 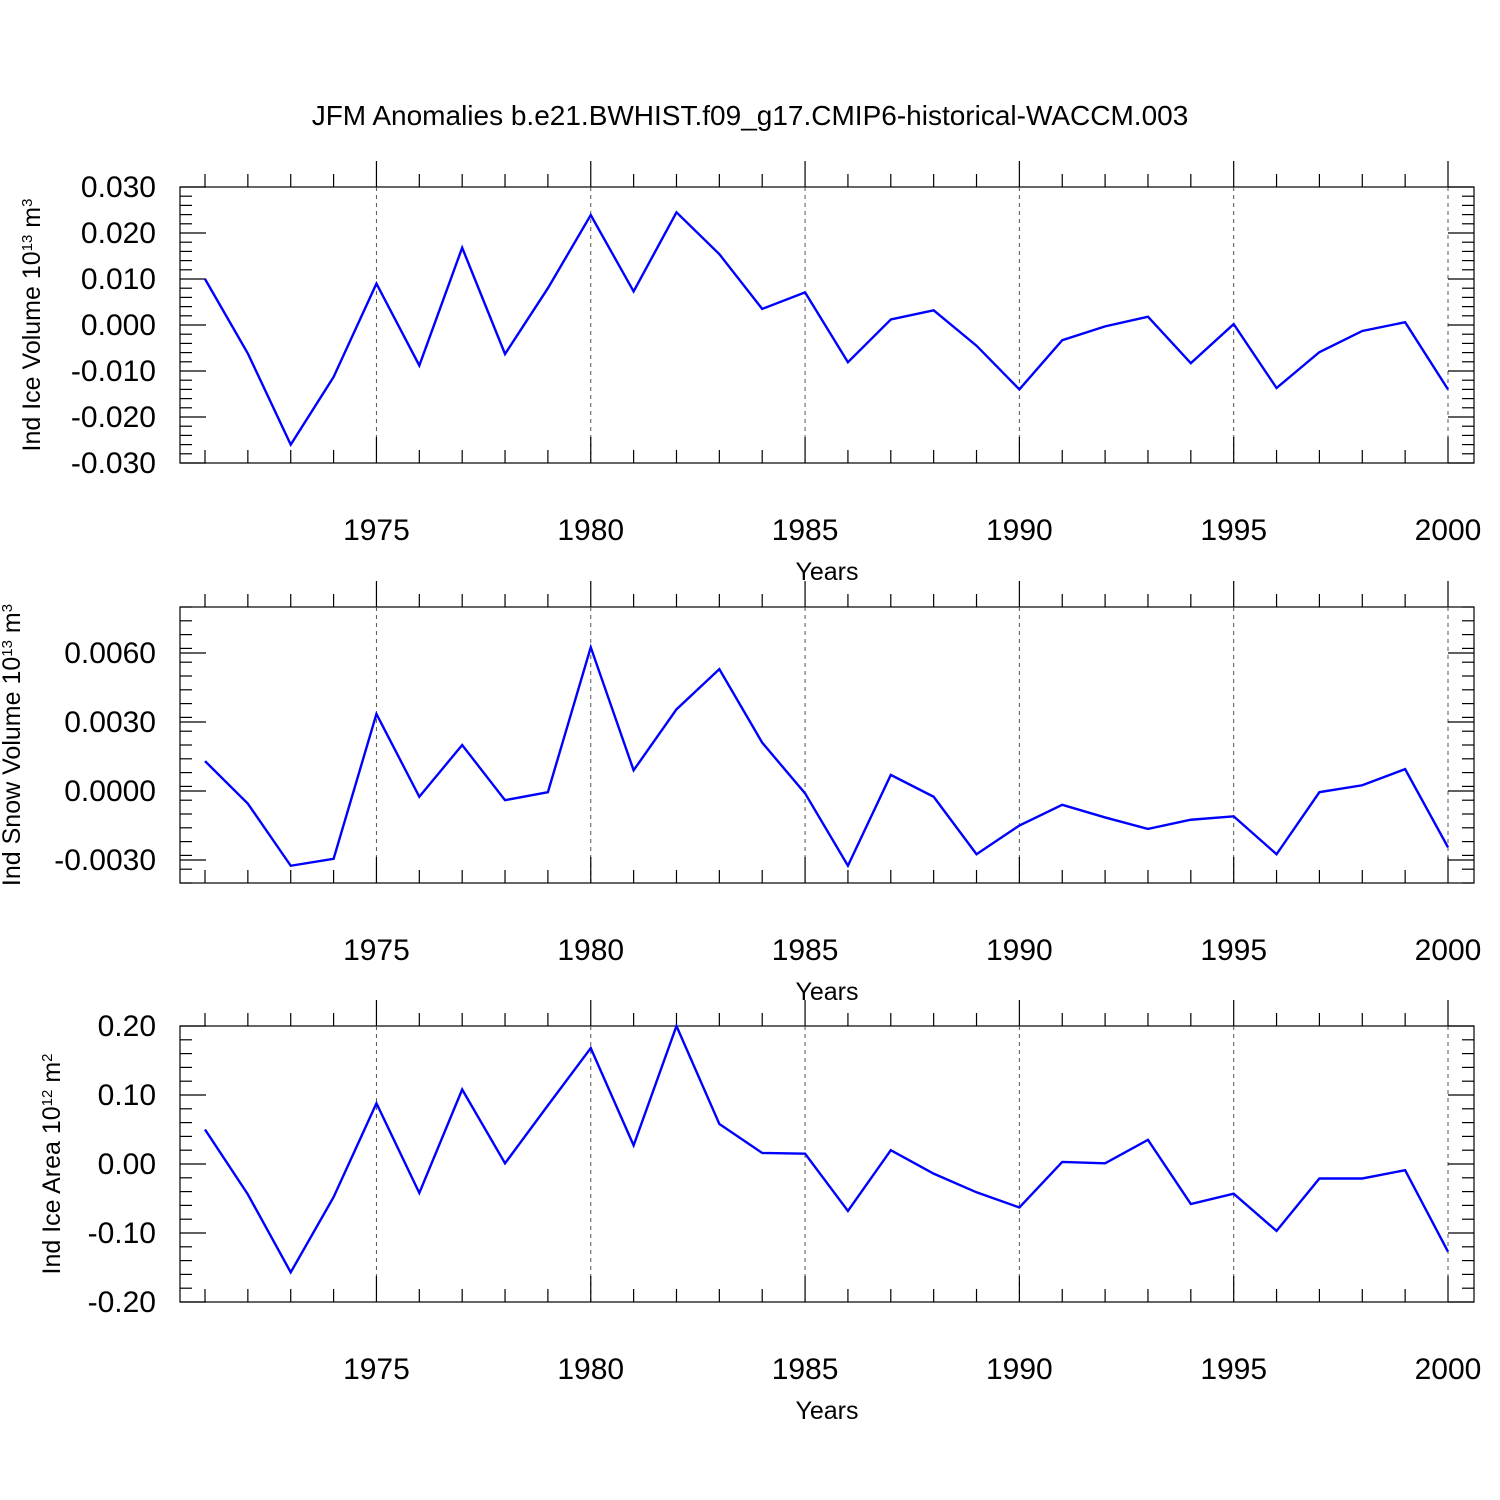 I want to click on y-tick-label: 0.10, so click(x=127, y=1095).